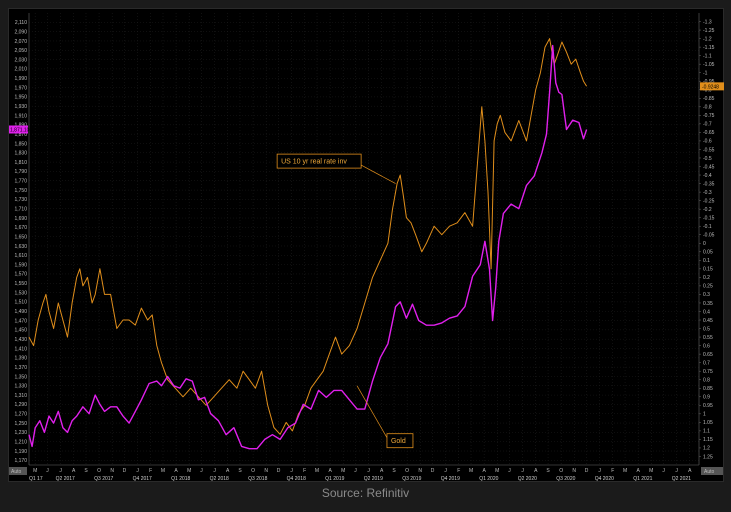 The image size is (731, 512). I want to click on right-tick-label: -0.65, so click(709, 133).